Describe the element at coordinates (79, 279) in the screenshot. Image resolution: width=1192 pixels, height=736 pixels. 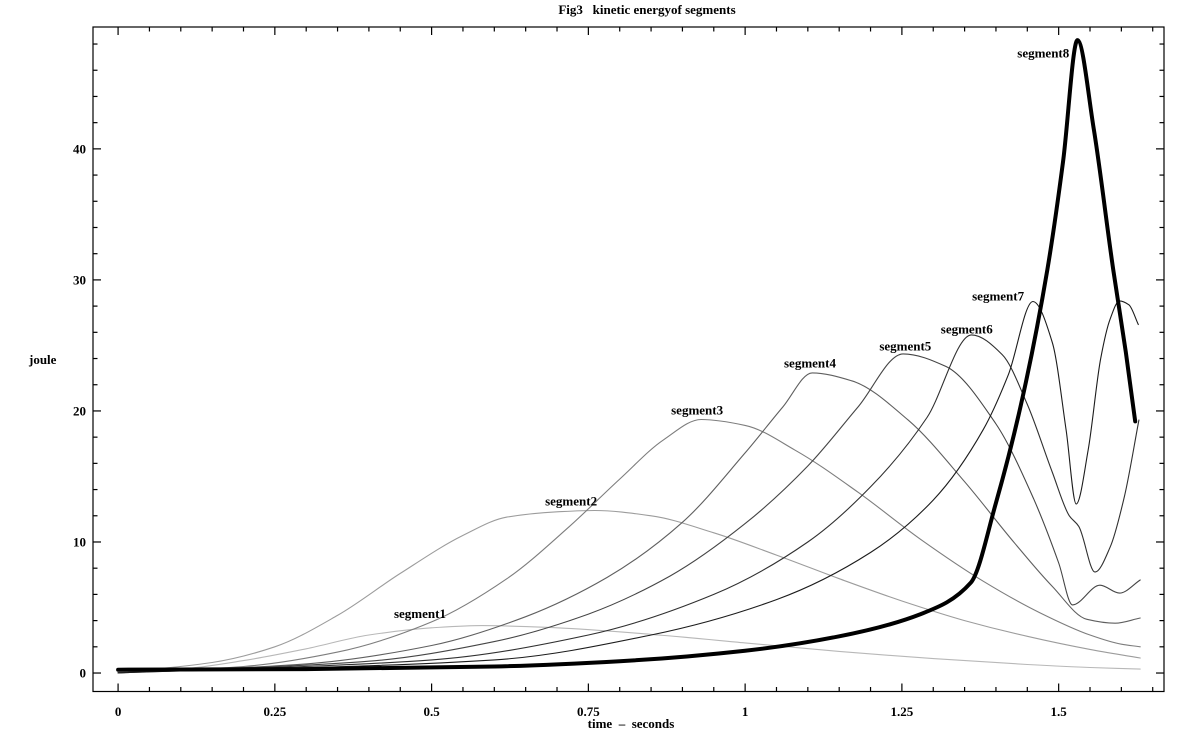
I see `y-tick-label-30: 30` at that location.